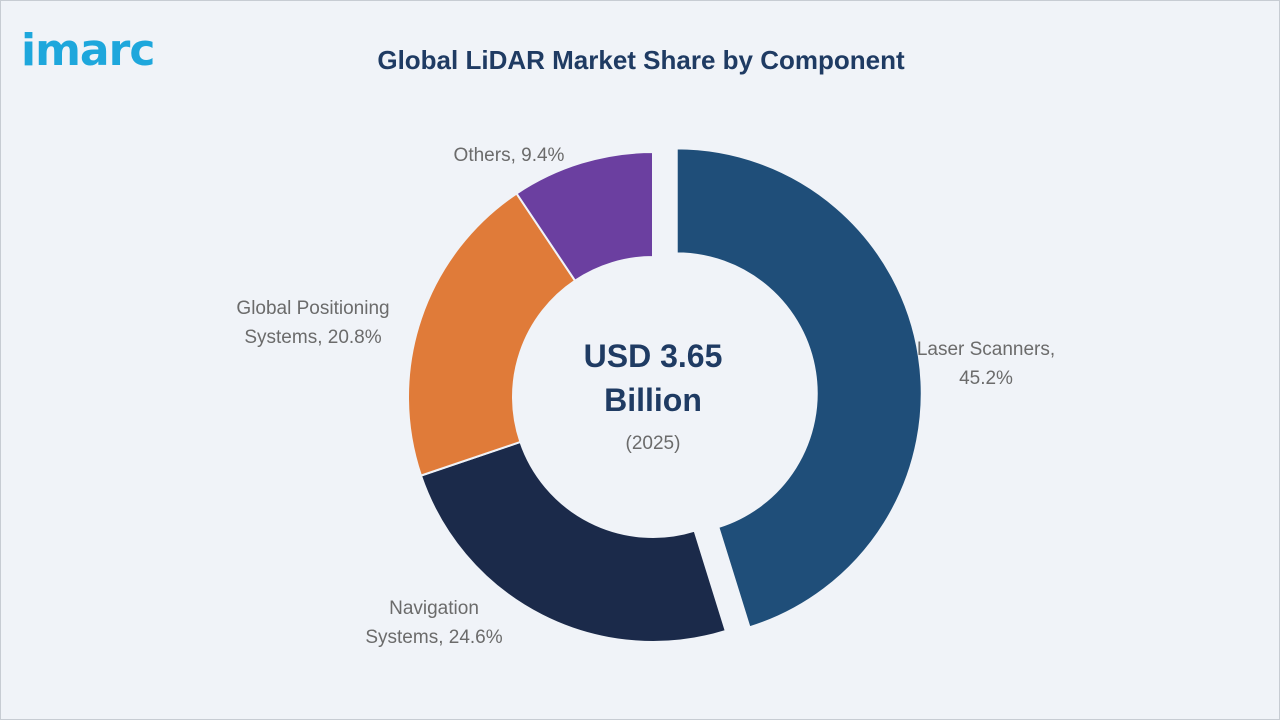  I want to click on slice-label-global-positioning-systems: Global Positioning Systems, 20.8%, so click(312, 323).